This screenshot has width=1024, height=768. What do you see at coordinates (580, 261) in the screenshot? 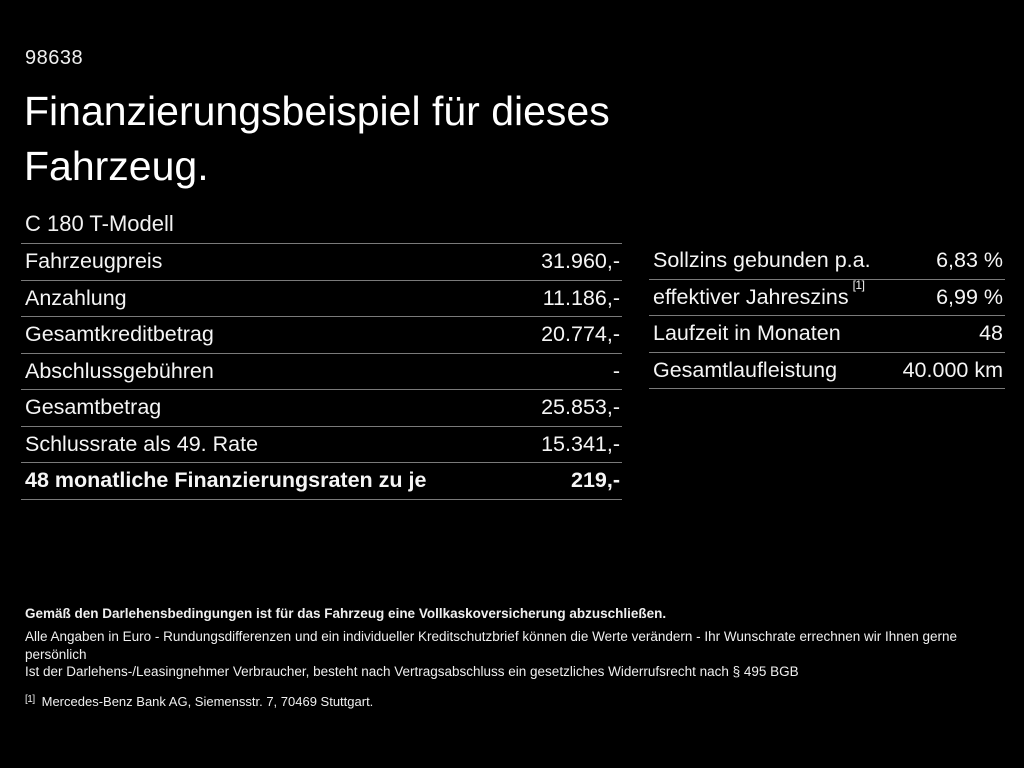
I see `row-value: 31.960,-` at bounding box center [580, 261].